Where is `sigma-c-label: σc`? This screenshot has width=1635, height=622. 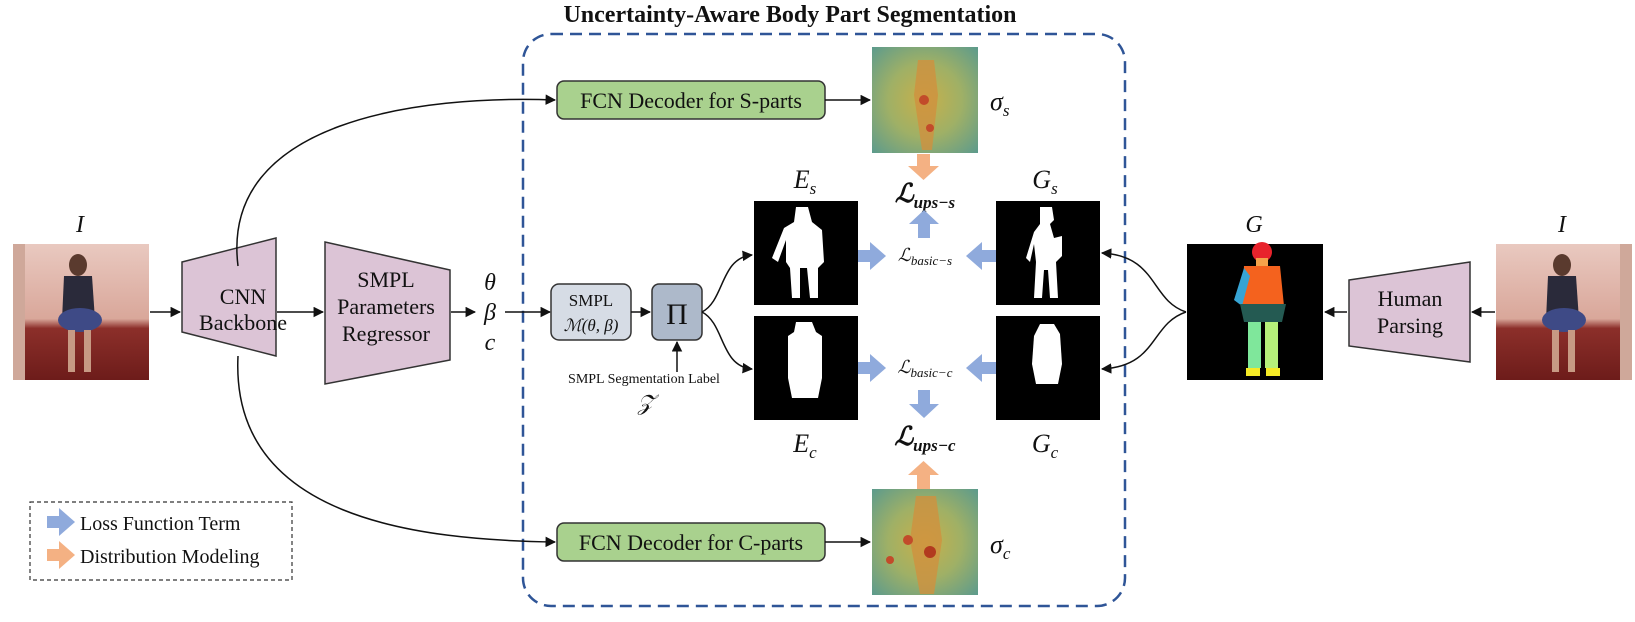 sigma-c-label: σc is located at coordinates (1000, 546).